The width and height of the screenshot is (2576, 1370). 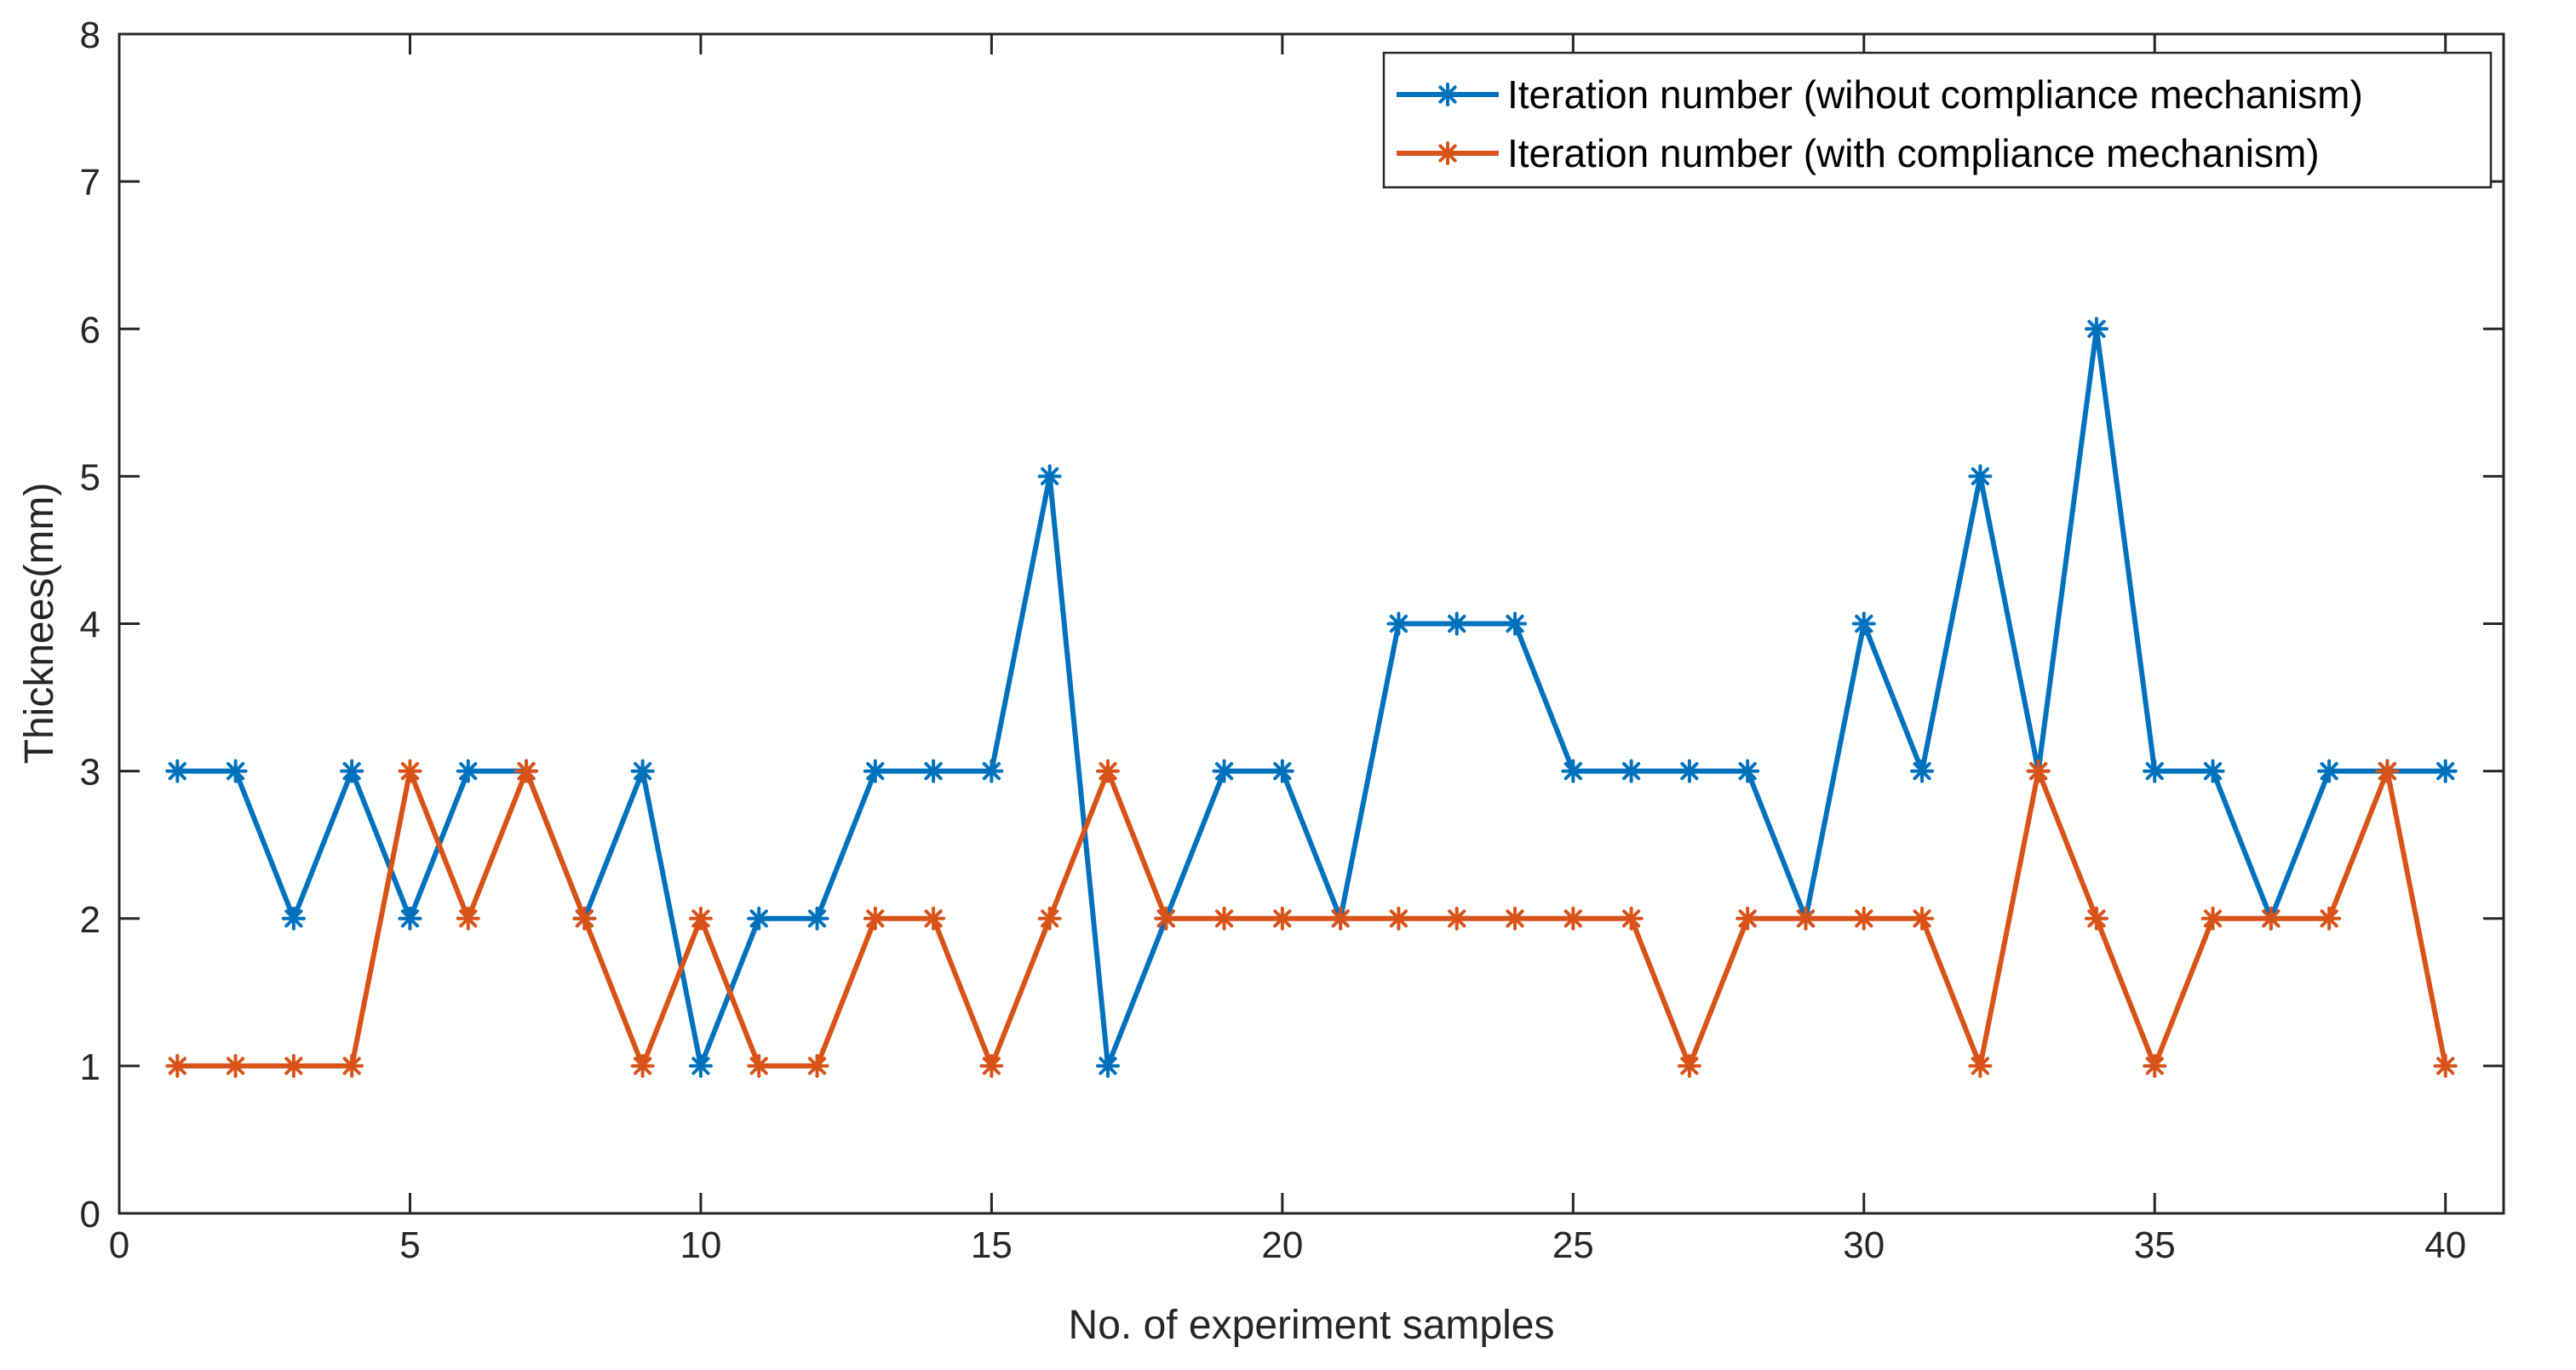 I want to click on y-tick-label: 4, so click(x=90, y=625).